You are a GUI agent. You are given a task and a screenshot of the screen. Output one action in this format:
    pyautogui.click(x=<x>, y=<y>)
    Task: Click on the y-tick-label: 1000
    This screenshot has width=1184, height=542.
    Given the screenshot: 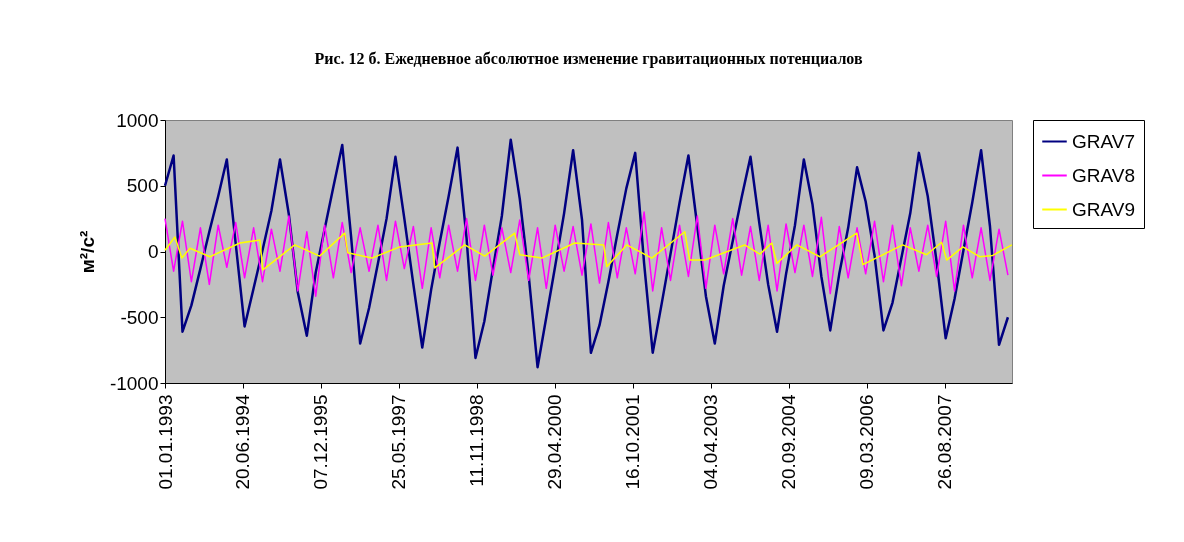 What is the action you would take?
    pyautogui.click(x=137, y=120)
    